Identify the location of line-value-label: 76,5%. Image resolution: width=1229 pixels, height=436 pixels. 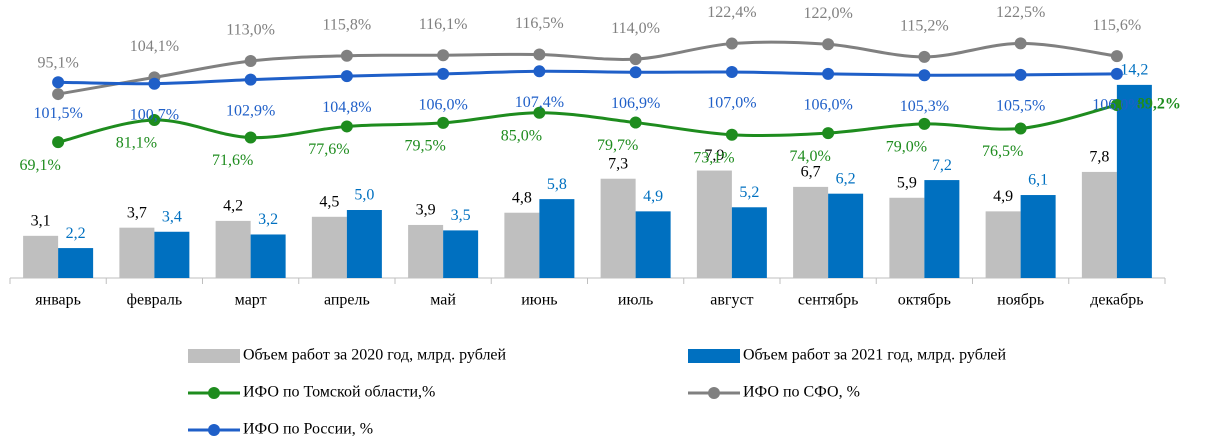
(1002, 151).